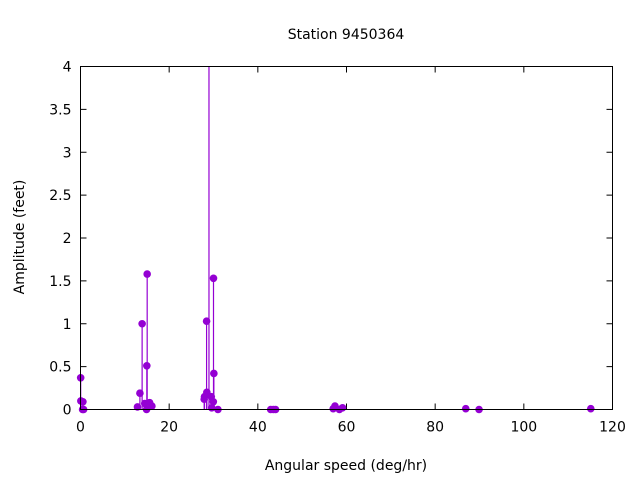 The width and height of the screenshot is (640, 480). I want to click on y-tick-label: 4, so click(67, 68).